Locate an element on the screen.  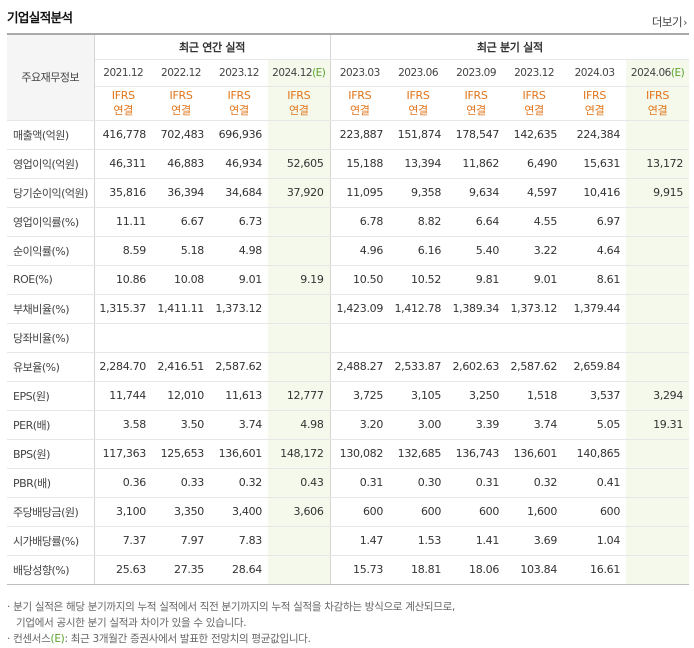
quarter-value: 18.81 is located at coordinates (418, 570).